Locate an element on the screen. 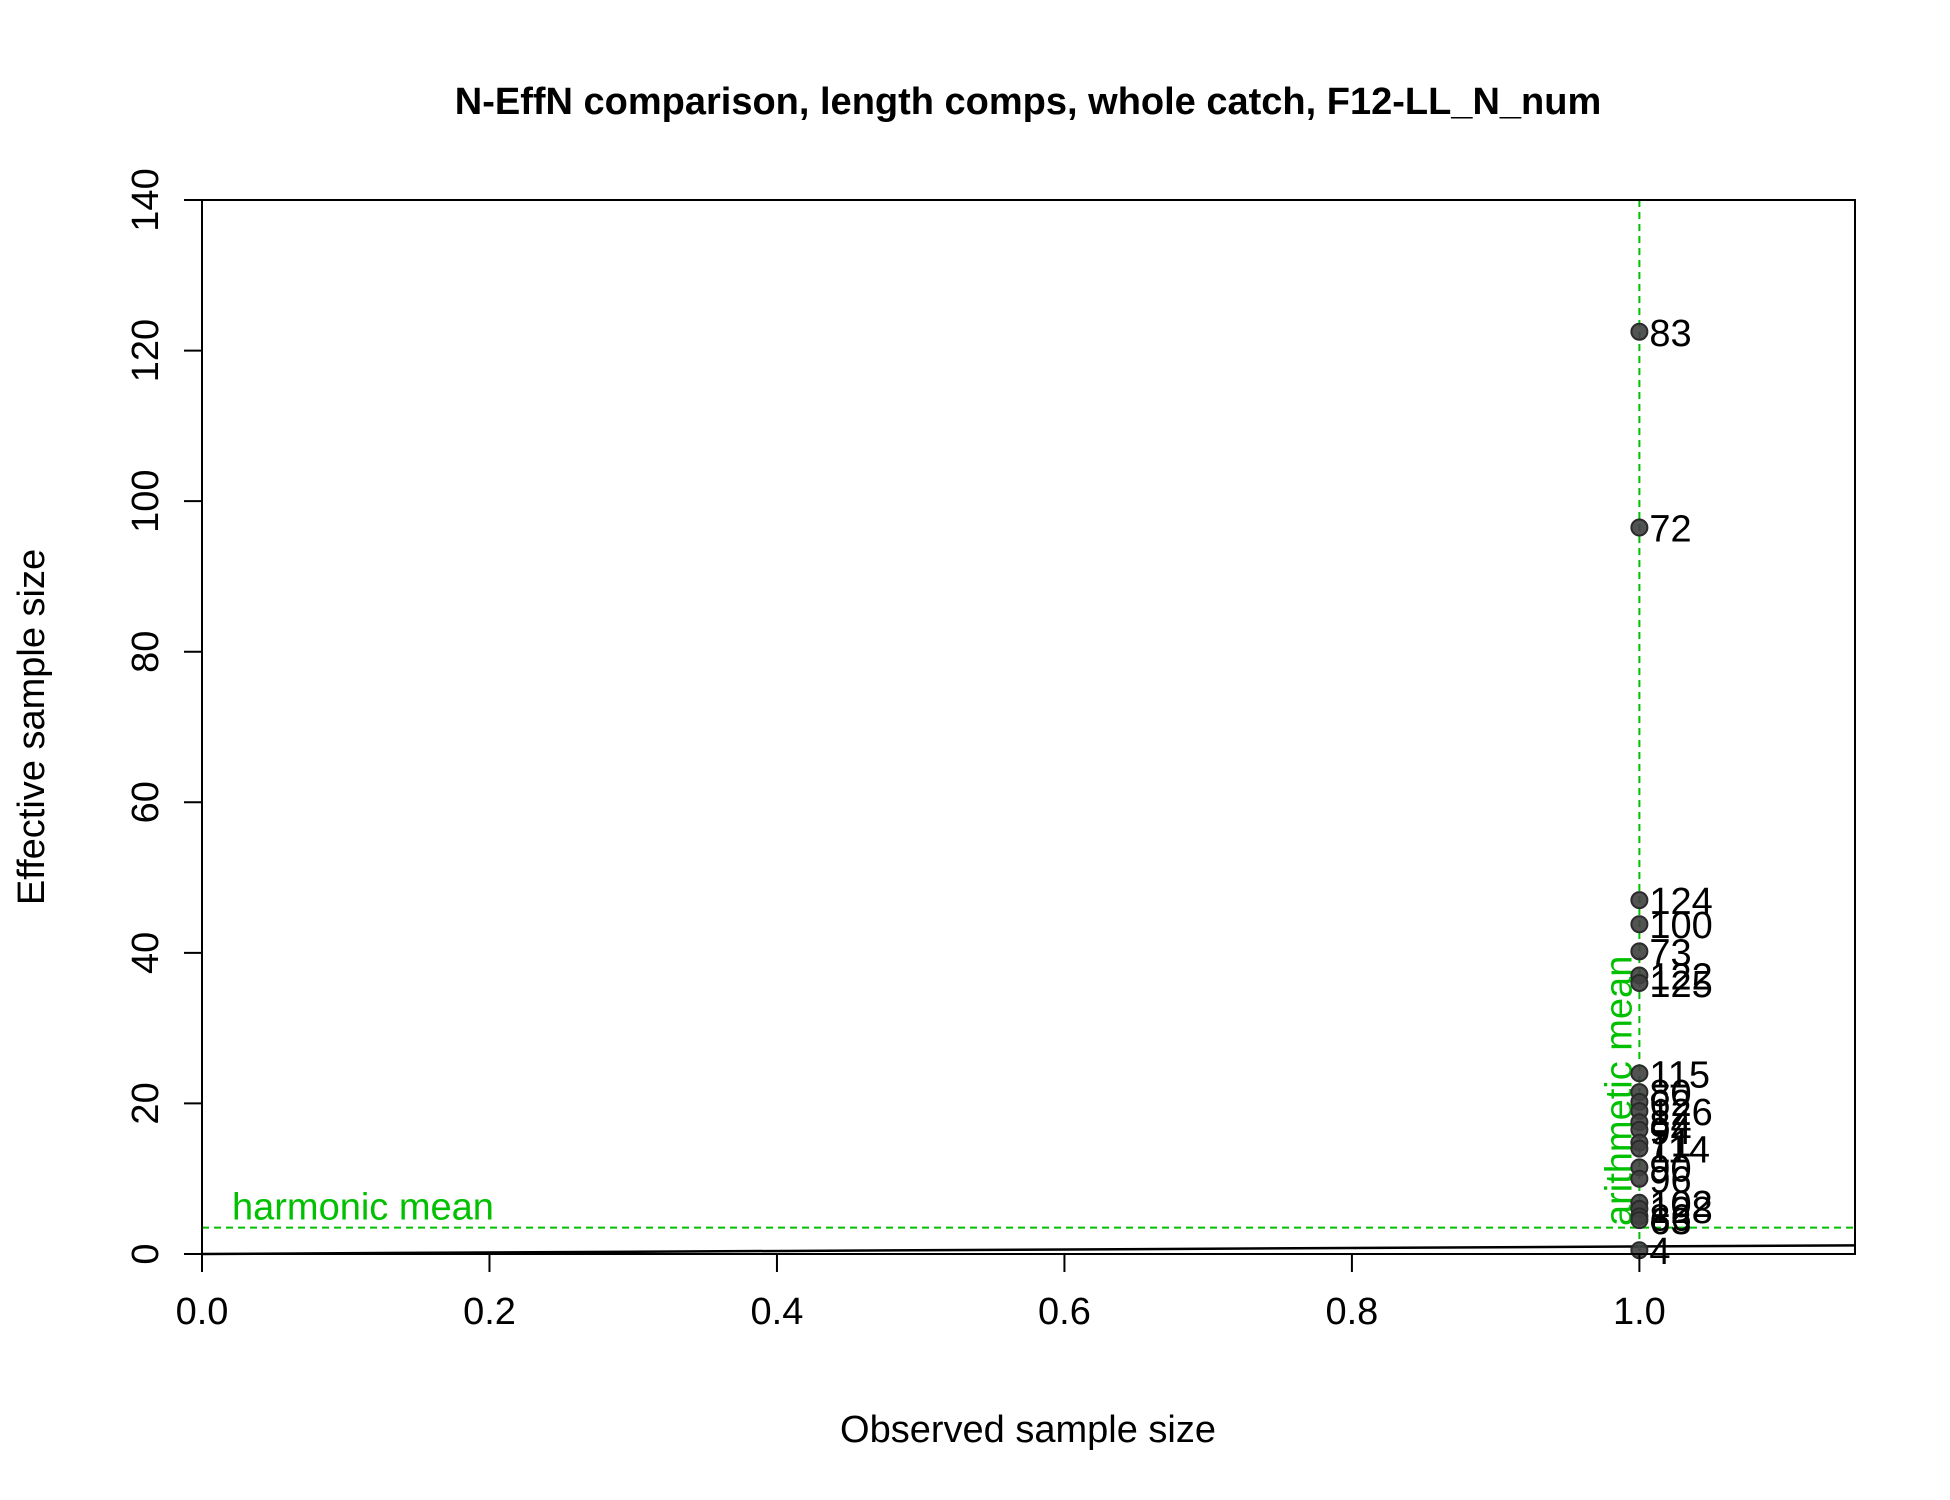 The width and height of the screenshot is (1950, 1500). data-point-label: 126 is located at coordinates (1680, 1113).